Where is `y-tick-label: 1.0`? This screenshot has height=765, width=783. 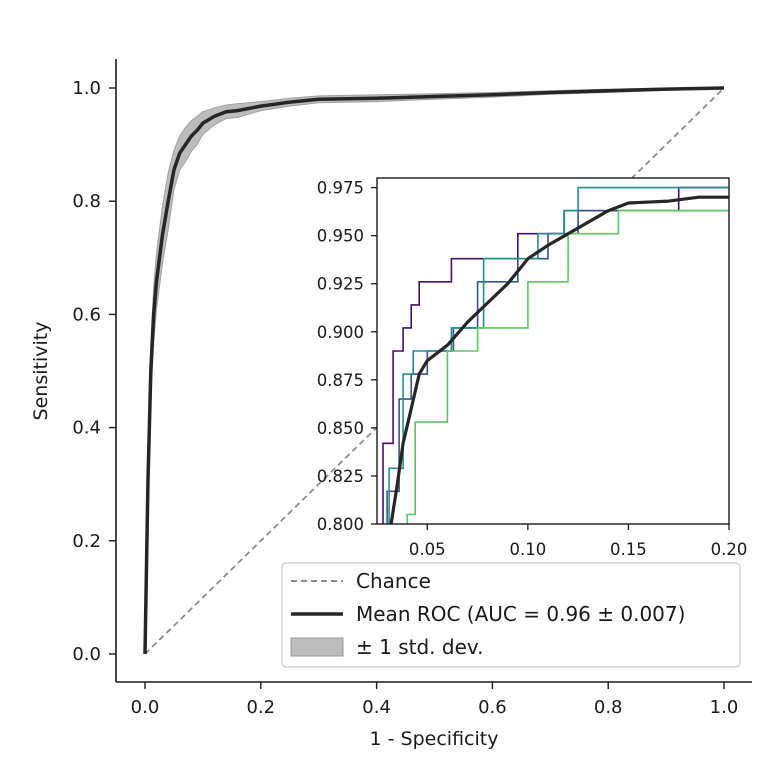
y-tick-label: 1.0 is located at coordinates (86, 88).